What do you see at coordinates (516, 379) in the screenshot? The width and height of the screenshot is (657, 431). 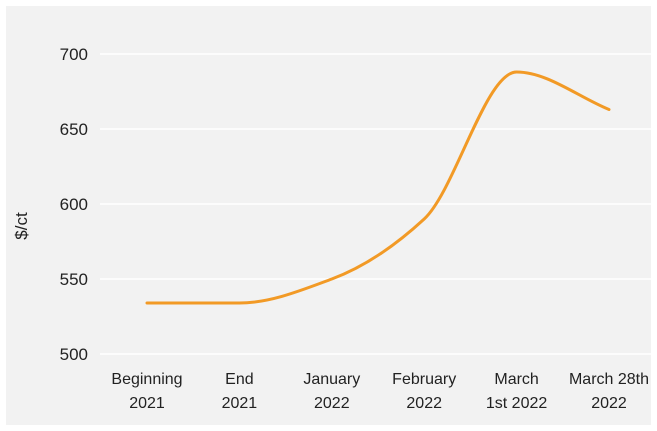 I see `x-tick-label-line: March` at bounding box center [516, 379].